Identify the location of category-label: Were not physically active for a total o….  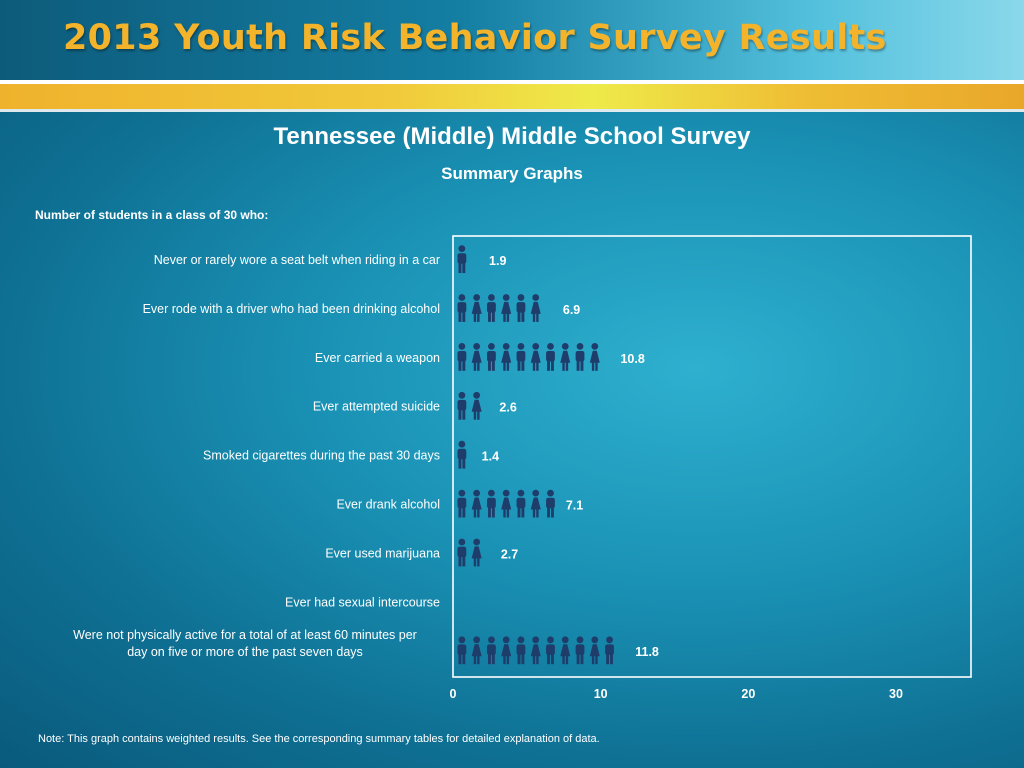
(245, 643).